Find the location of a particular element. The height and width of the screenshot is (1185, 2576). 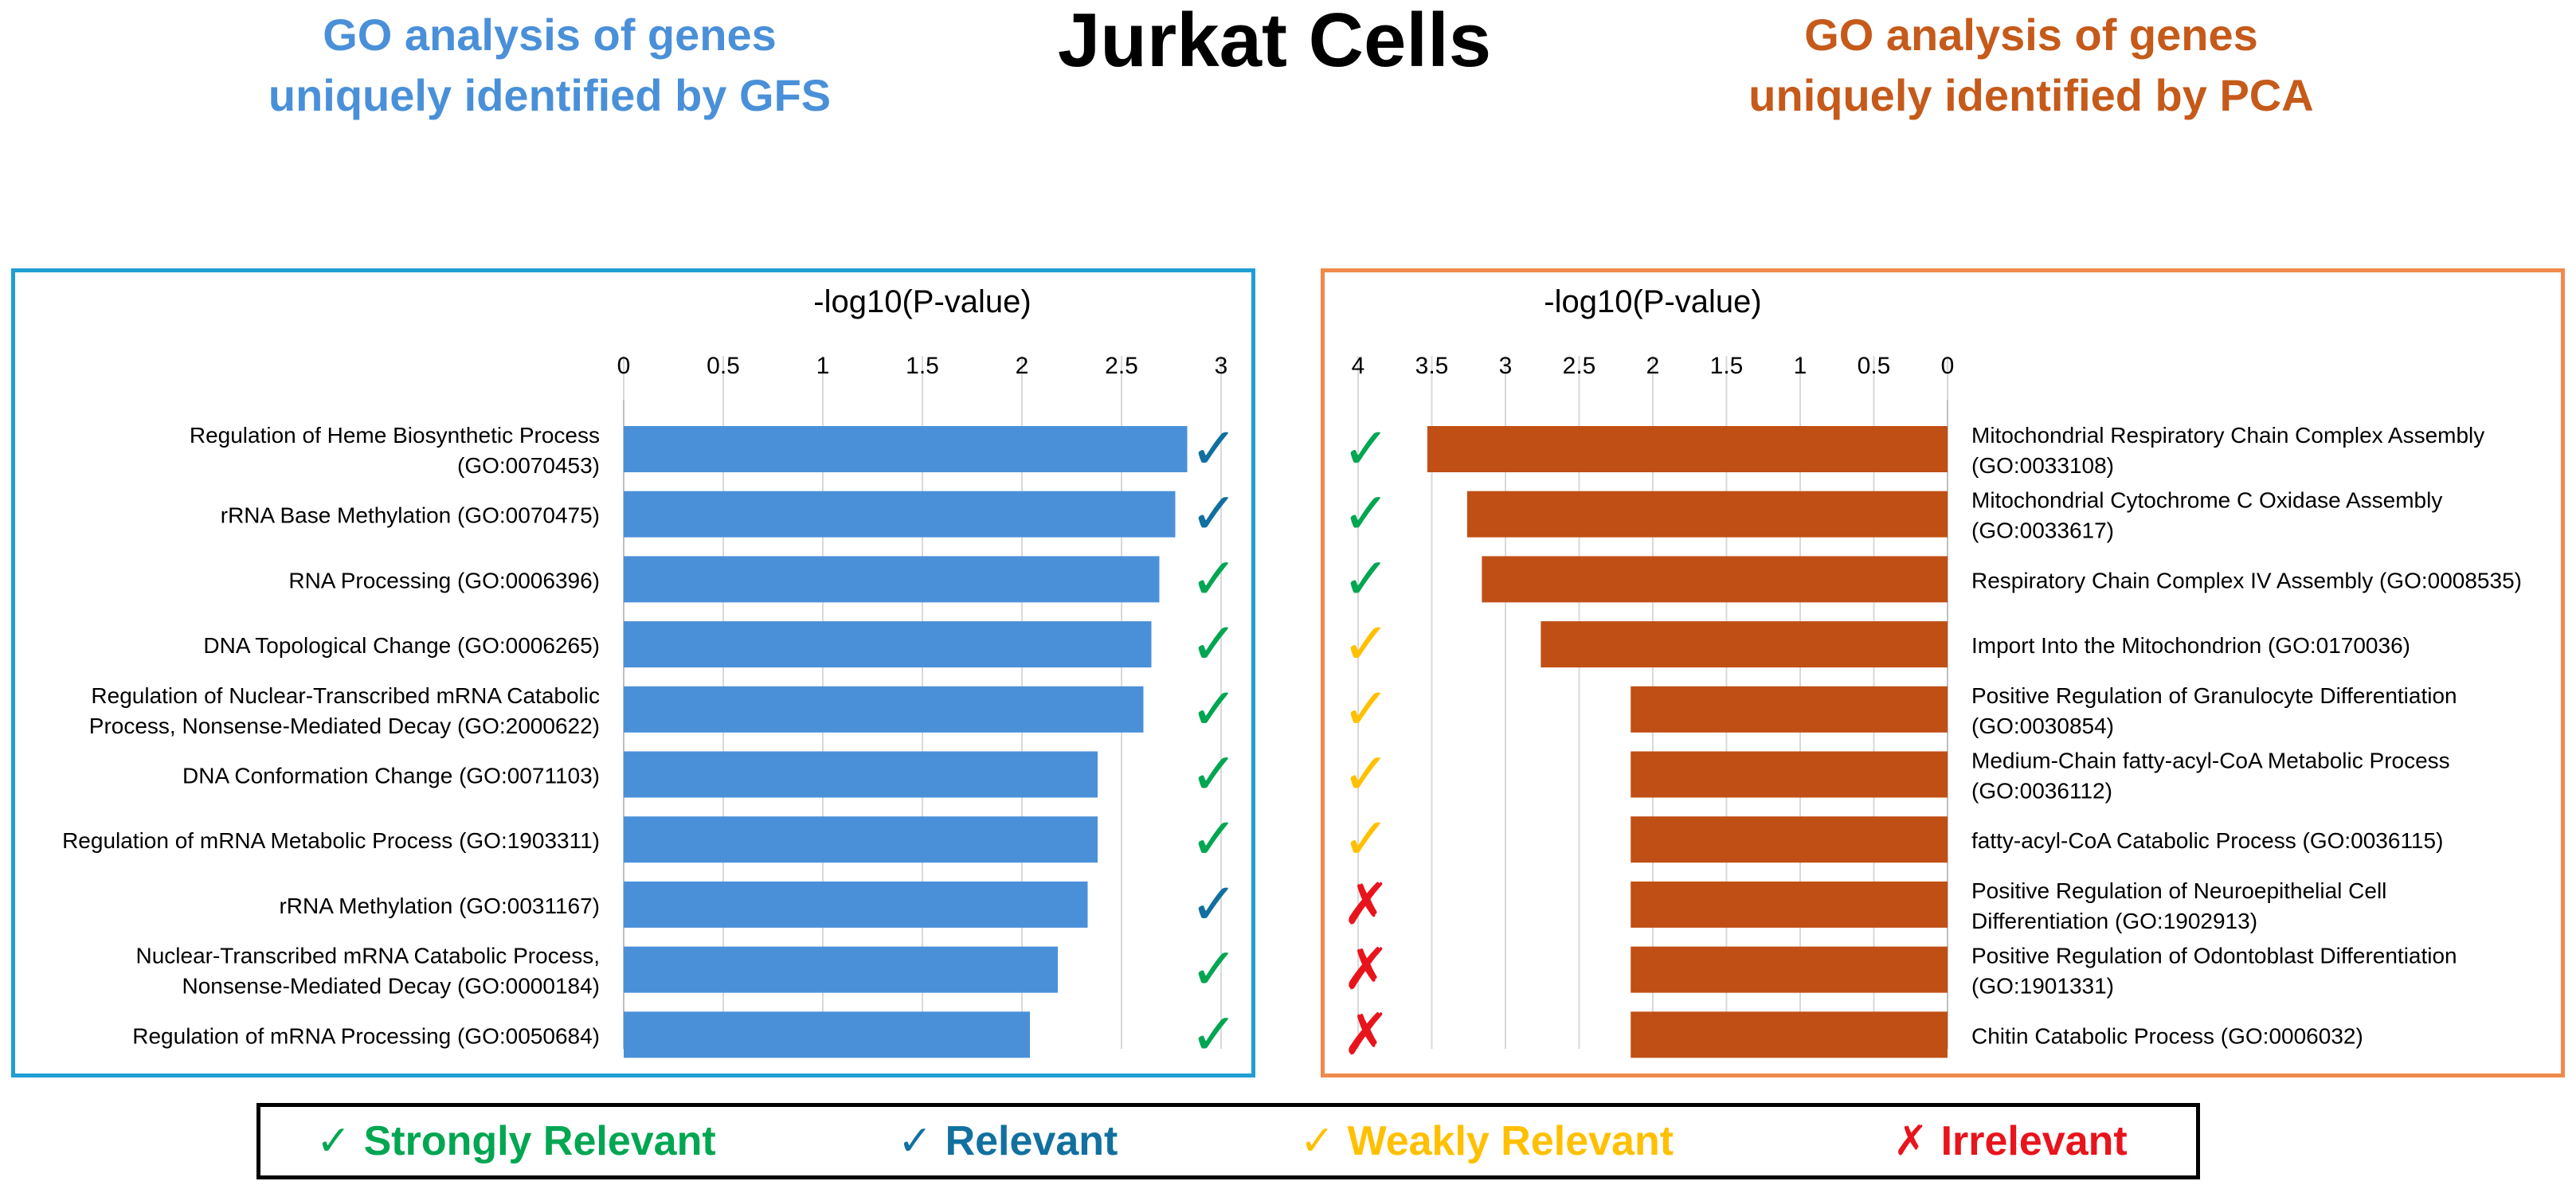

category-label: RNA Processing (GO:0006396) is located at coordinates (444, 580).